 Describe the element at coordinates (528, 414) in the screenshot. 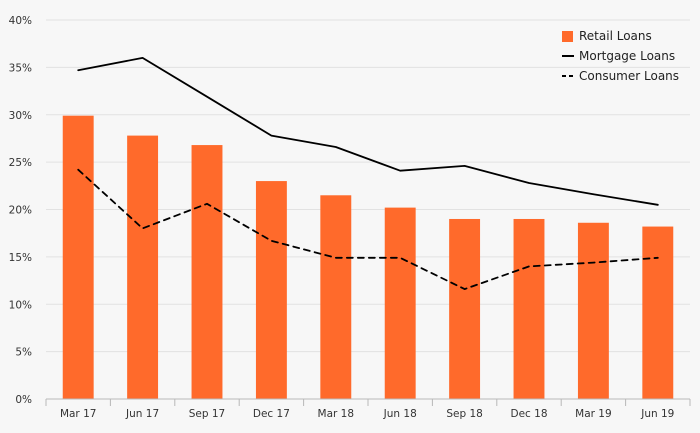

I see `x-tick-label-dec-18: Dec 18` at that location.